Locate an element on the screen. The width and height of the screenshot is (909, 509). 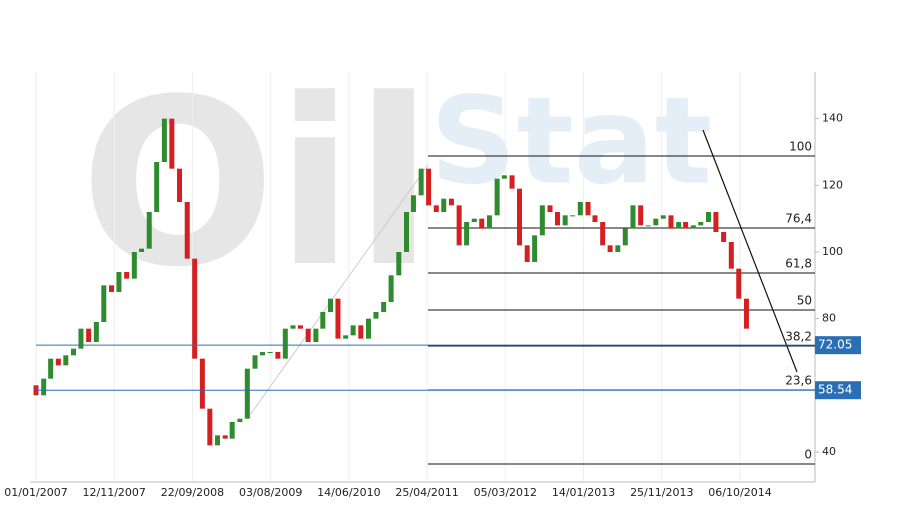
y-tick-label: 40 is located at coordinates (829, 451).